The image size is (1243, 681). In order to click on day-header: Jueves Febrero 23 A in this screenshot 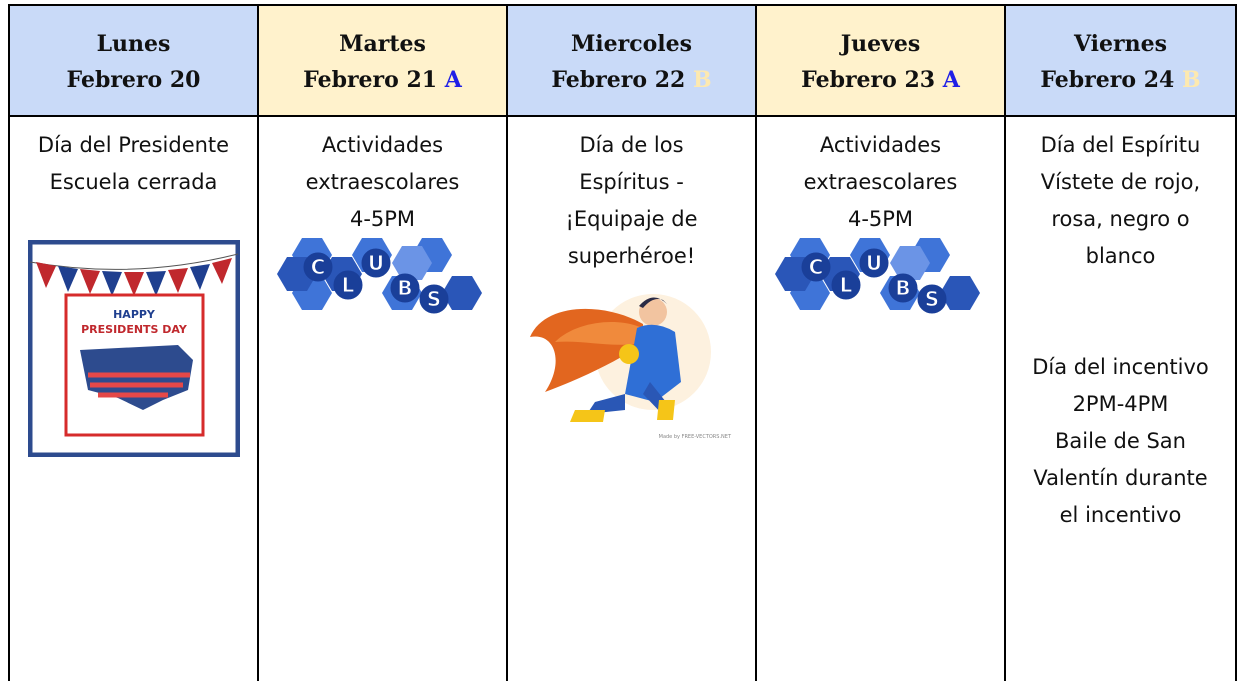, I will do `click(880, 60)`.